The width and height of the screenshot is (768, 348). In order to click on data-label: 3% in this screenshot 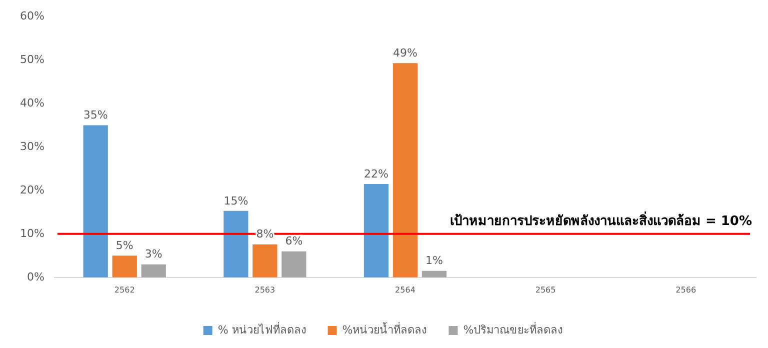, I will do `click(153, 254)`.